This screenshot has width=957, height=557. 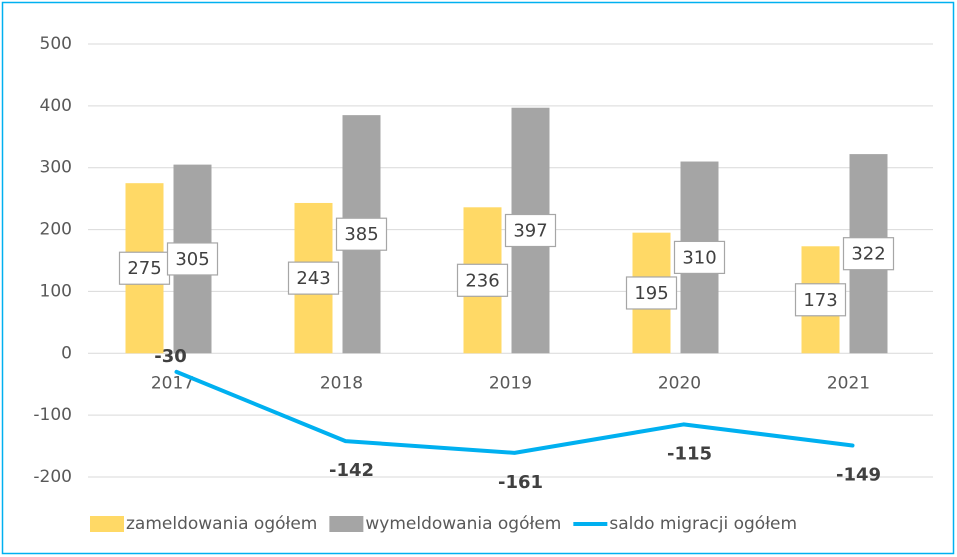 I want to click on data-label: 385, so click(x=361, y=234).